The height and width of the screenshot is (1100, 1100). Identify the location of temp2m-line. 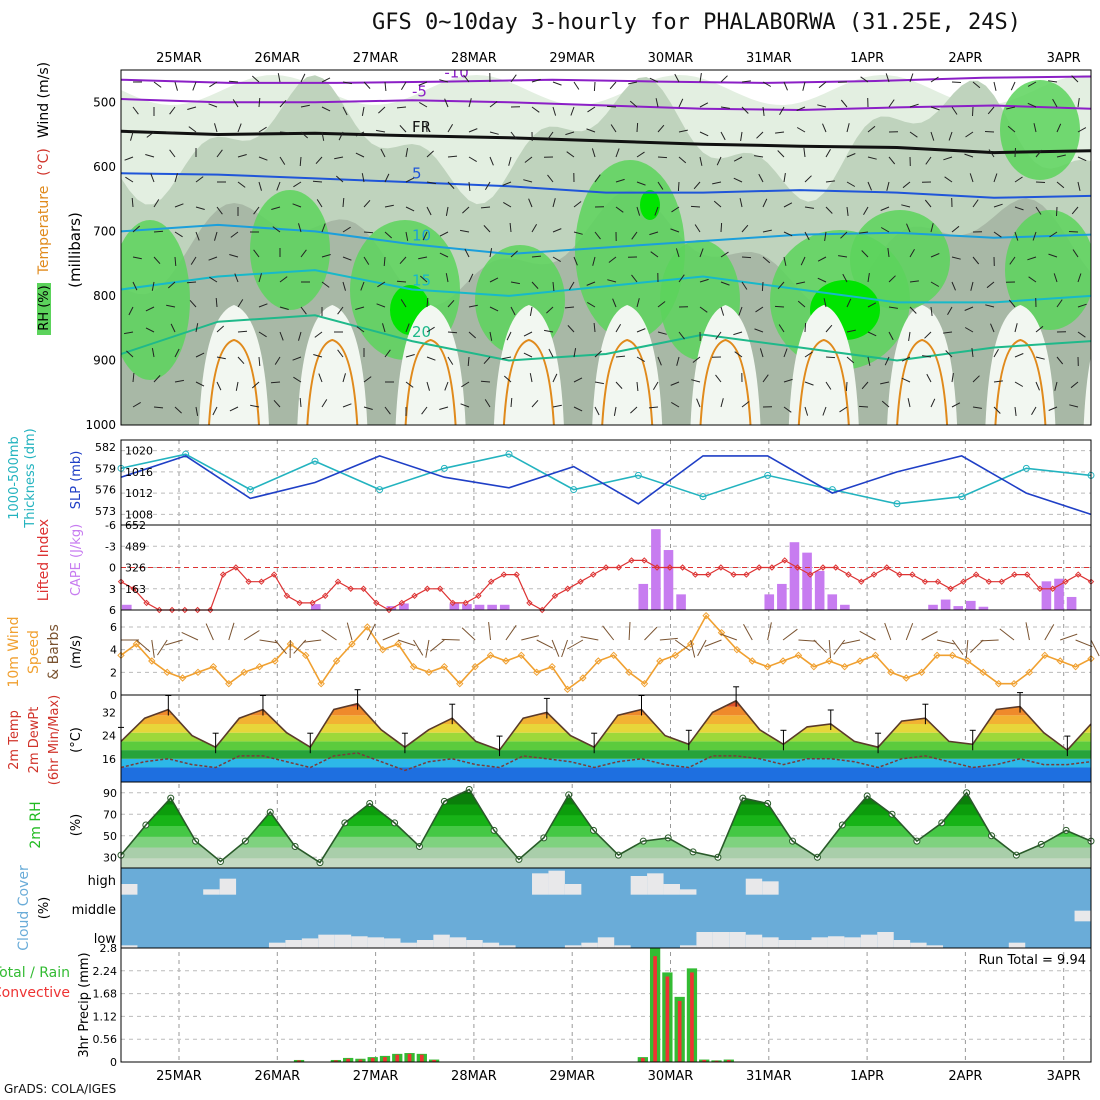
(606, 725).